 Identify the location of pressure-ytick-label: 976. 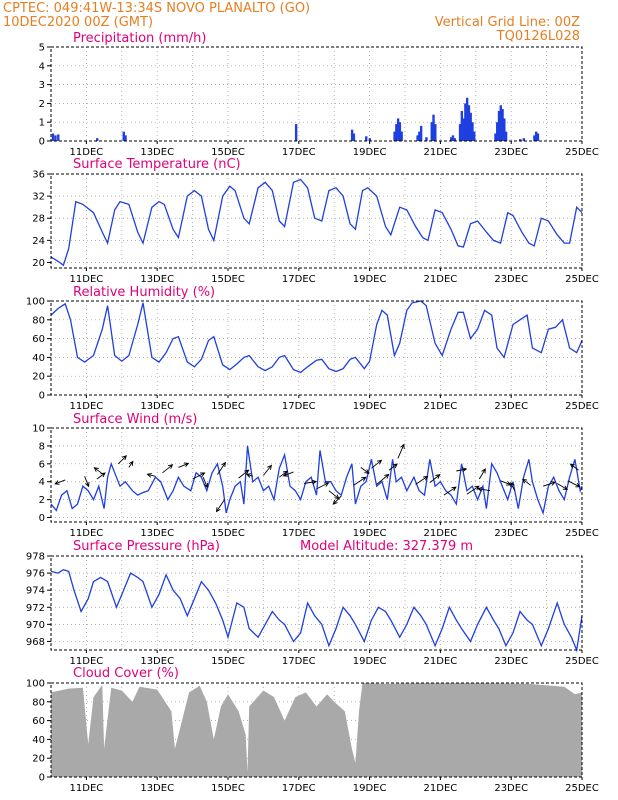
(35, 574).